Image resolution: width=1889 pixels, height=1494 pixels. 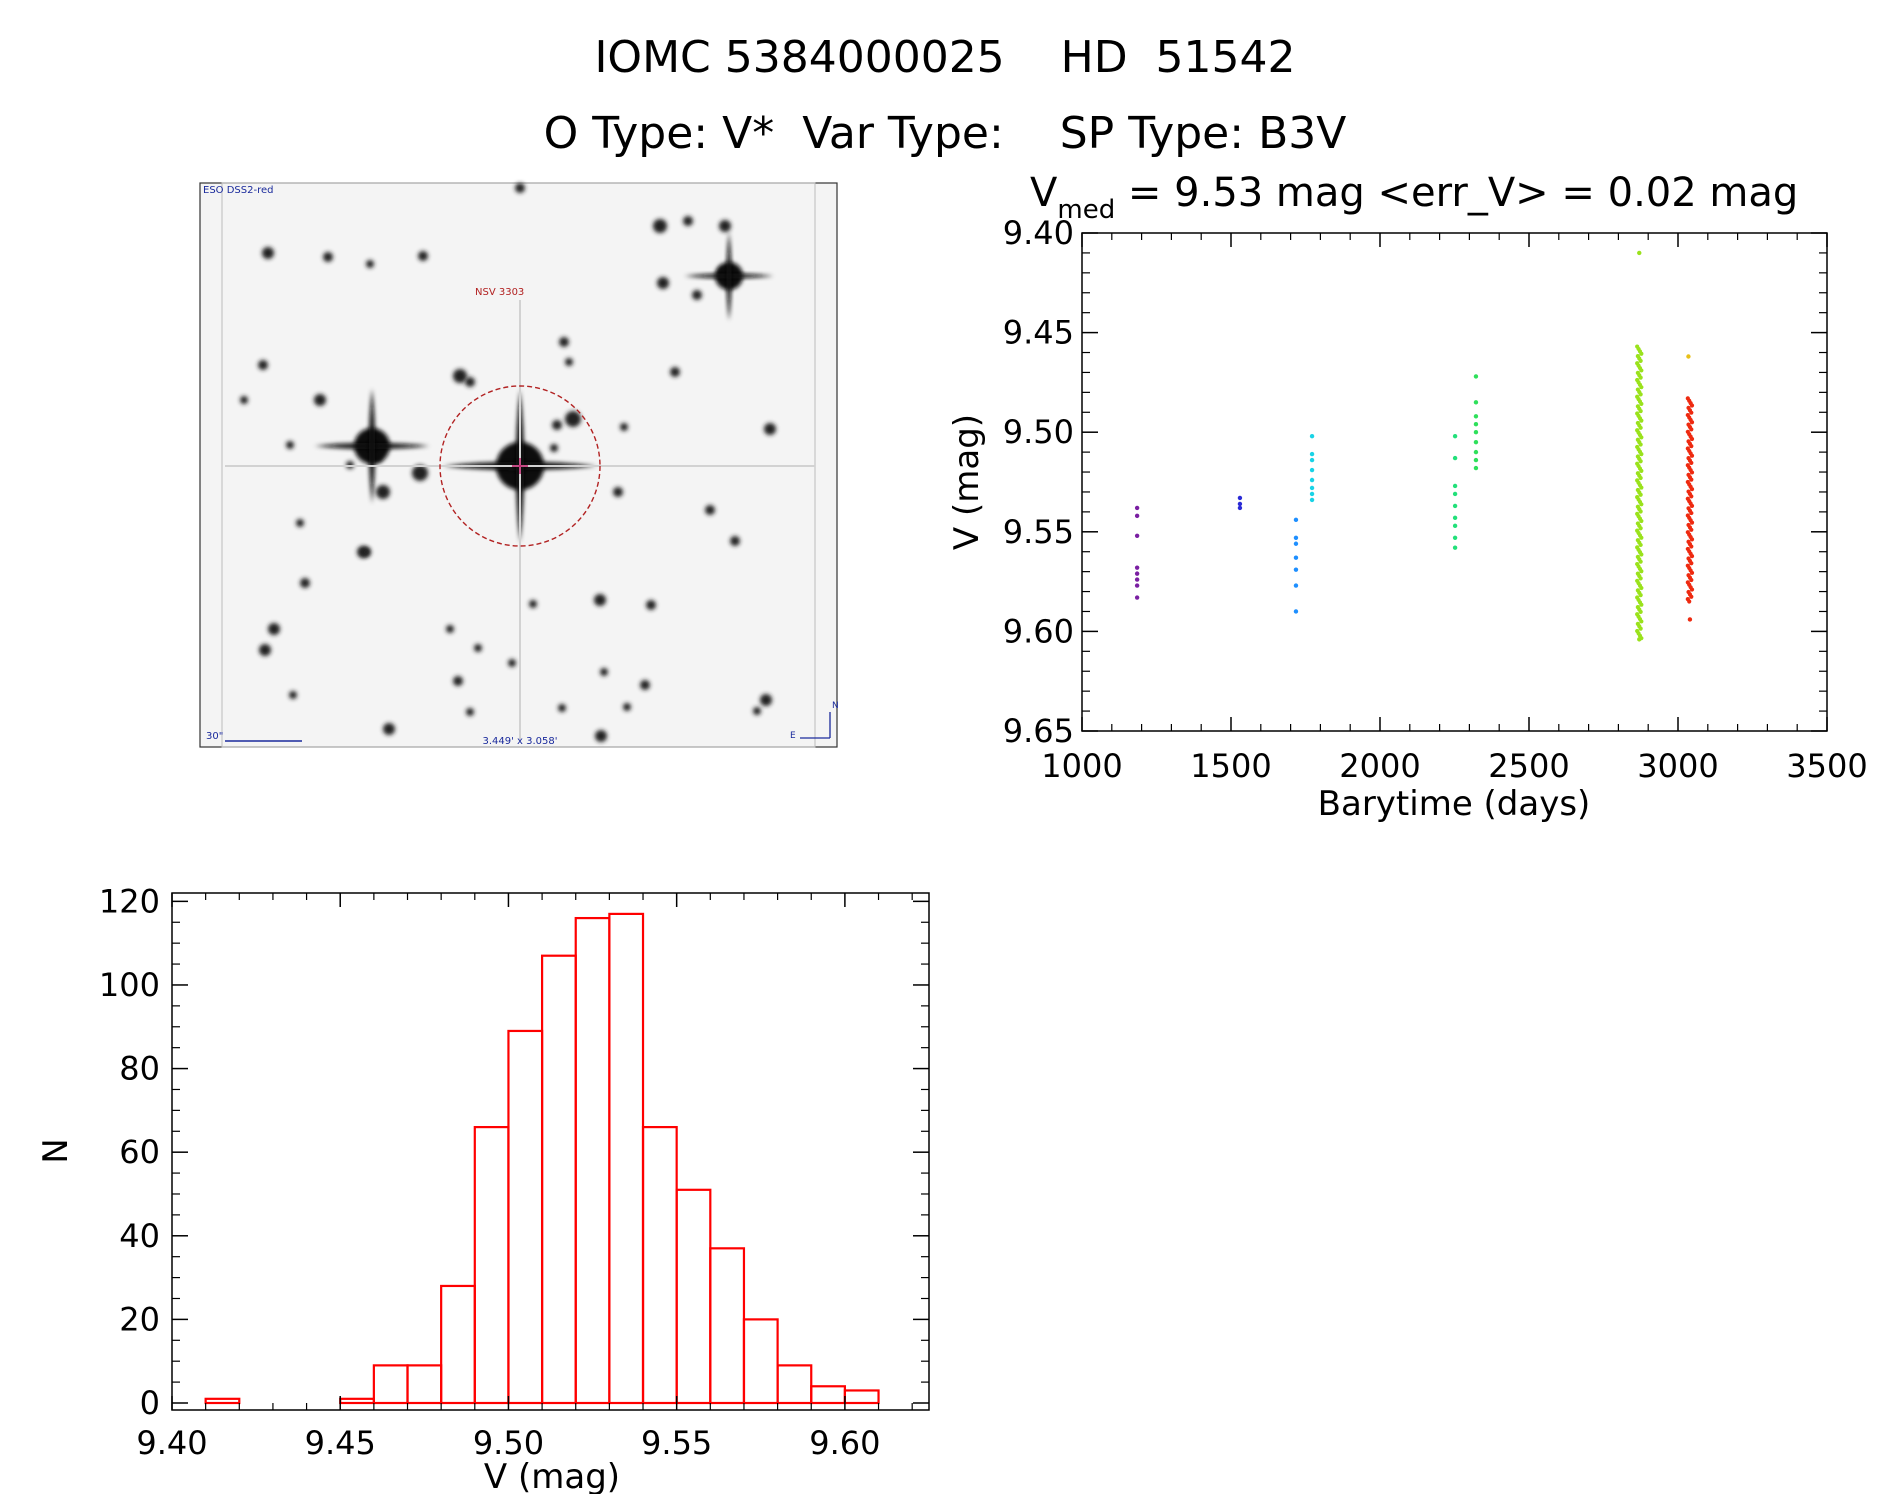 I want to click on lc-xtick-label-0: 1000, so click(x=1081, y=766).